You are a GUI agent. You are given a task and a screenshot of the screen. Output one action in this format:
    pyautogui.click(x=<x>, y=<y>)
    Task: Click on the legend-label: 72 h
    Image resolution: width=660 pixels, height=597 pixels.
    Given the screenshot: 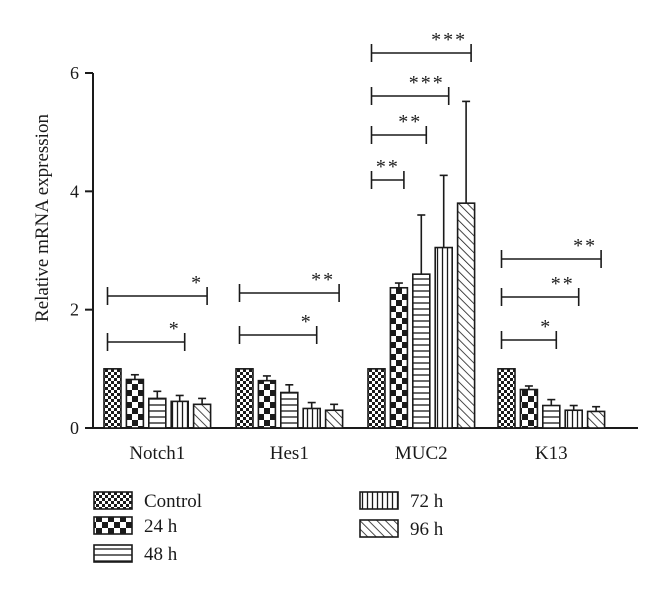 What is the action you would take?
    pyautogui.click(x=427, y=501)
    